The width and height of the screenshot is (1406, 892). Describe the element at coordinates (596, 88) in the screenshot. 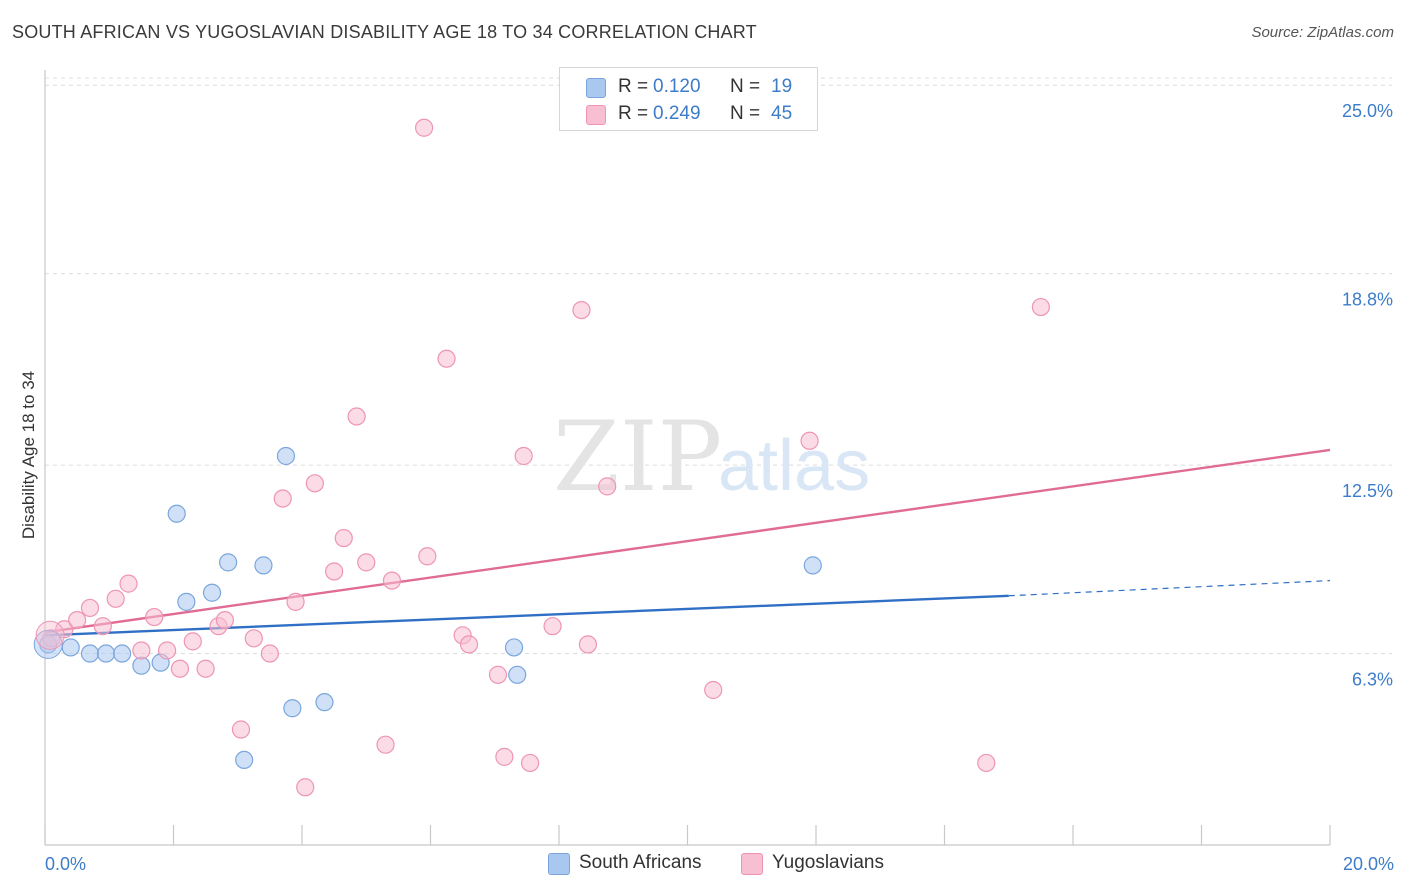

I see `legend-swatch-south-africans` at that location.